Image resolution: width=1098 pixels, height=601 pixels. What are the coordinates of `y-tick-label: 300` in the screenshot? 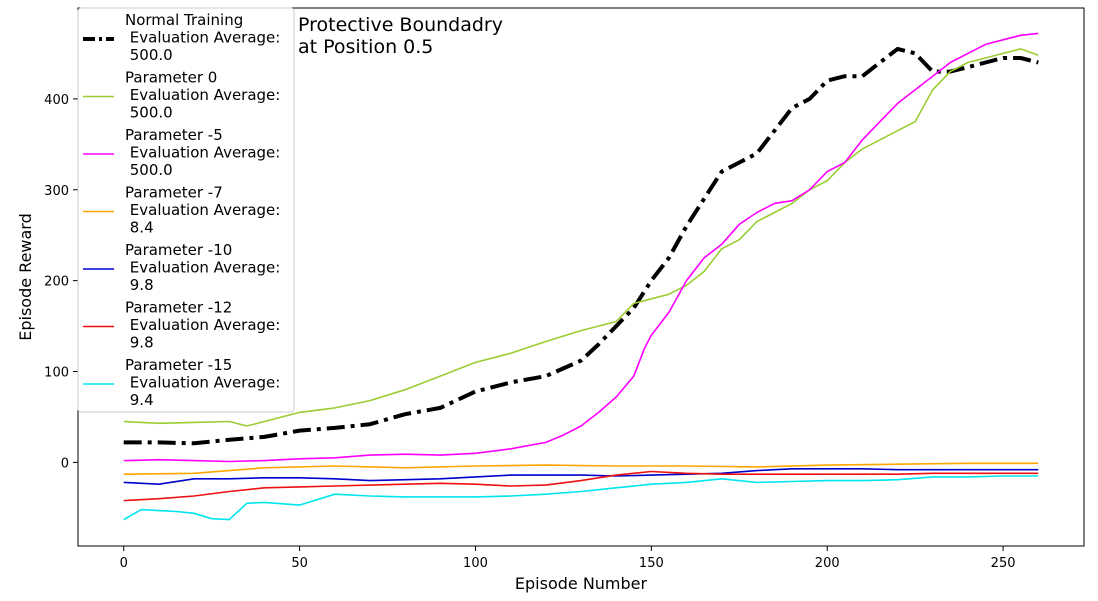 It's located at (56, 191).